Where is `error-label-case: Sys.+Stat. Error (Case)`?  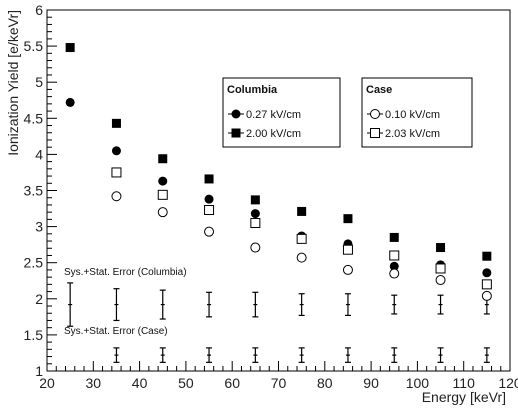 error-label-case: Sys.+Stat. Error (Case) is located at coordinates (116, 331).